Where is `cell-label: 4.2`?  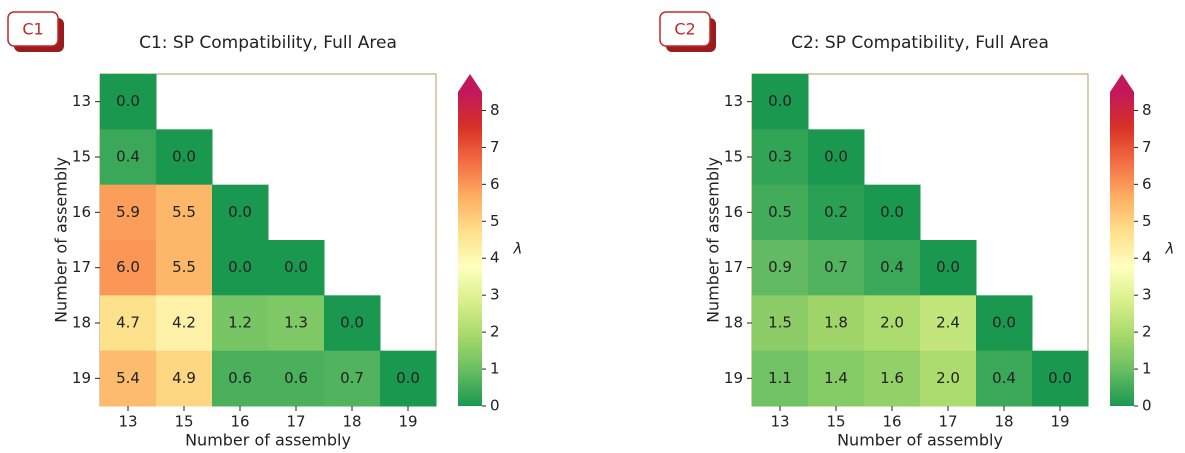 cell-label: 4.2 is located at coordinates (184, 323).